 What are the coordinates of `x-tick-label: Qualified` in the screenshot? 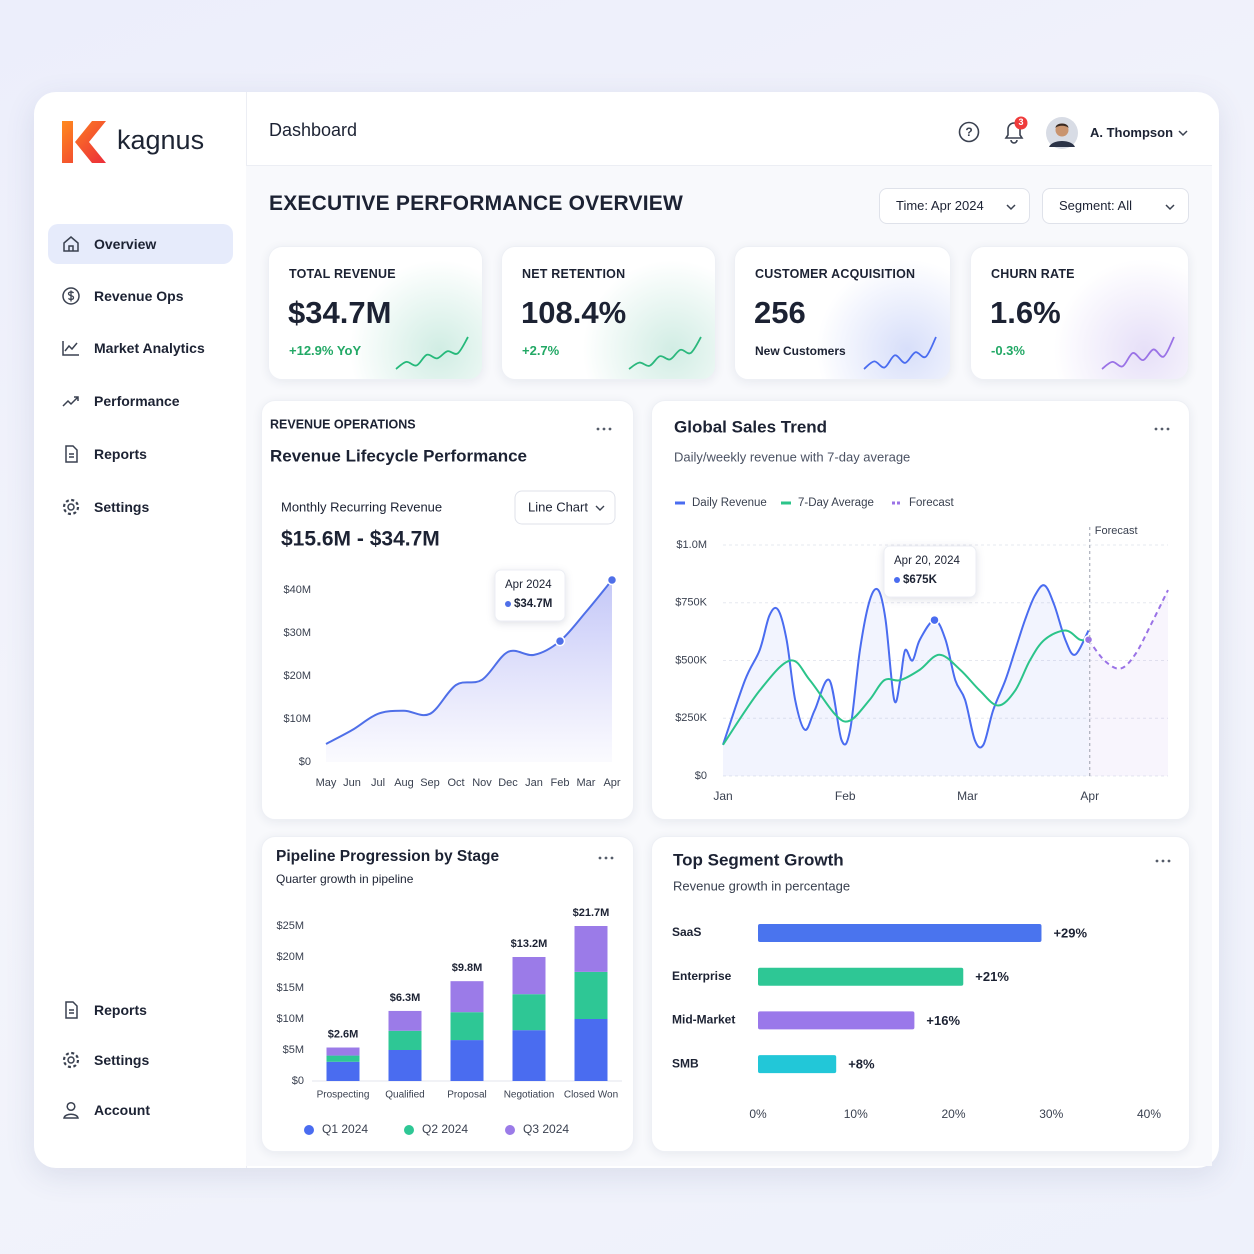 It's located at (404, 1095).